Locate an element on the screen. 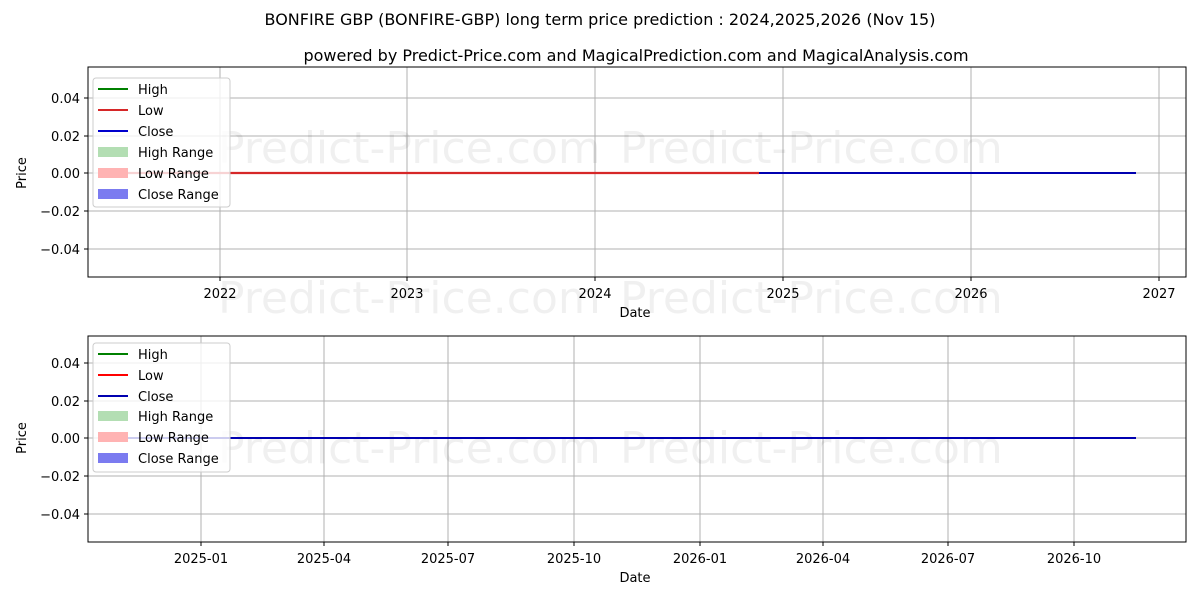 The image size is (1200, 600). x-tick-label: 2025-01 is located at coordinates (201, 559).